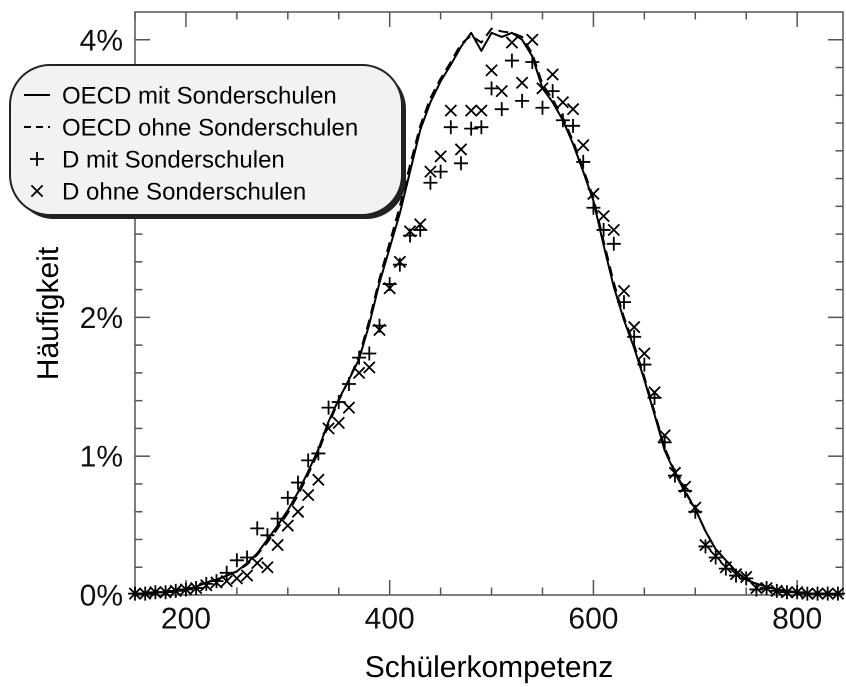 This screenshot has width=846, height=687. What do you see at coordinates (389, 619) in the screenshot?
I see `x-tick-label: 400` at bounding box center [389, 619].